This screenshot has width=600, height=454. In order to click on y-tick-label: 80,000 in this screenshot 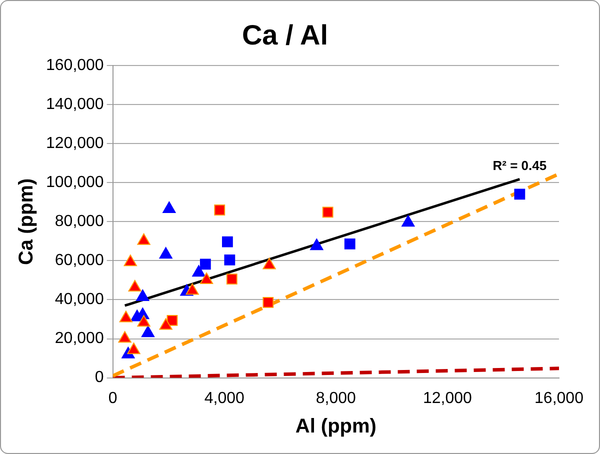, I will do `click(79, 221)`.